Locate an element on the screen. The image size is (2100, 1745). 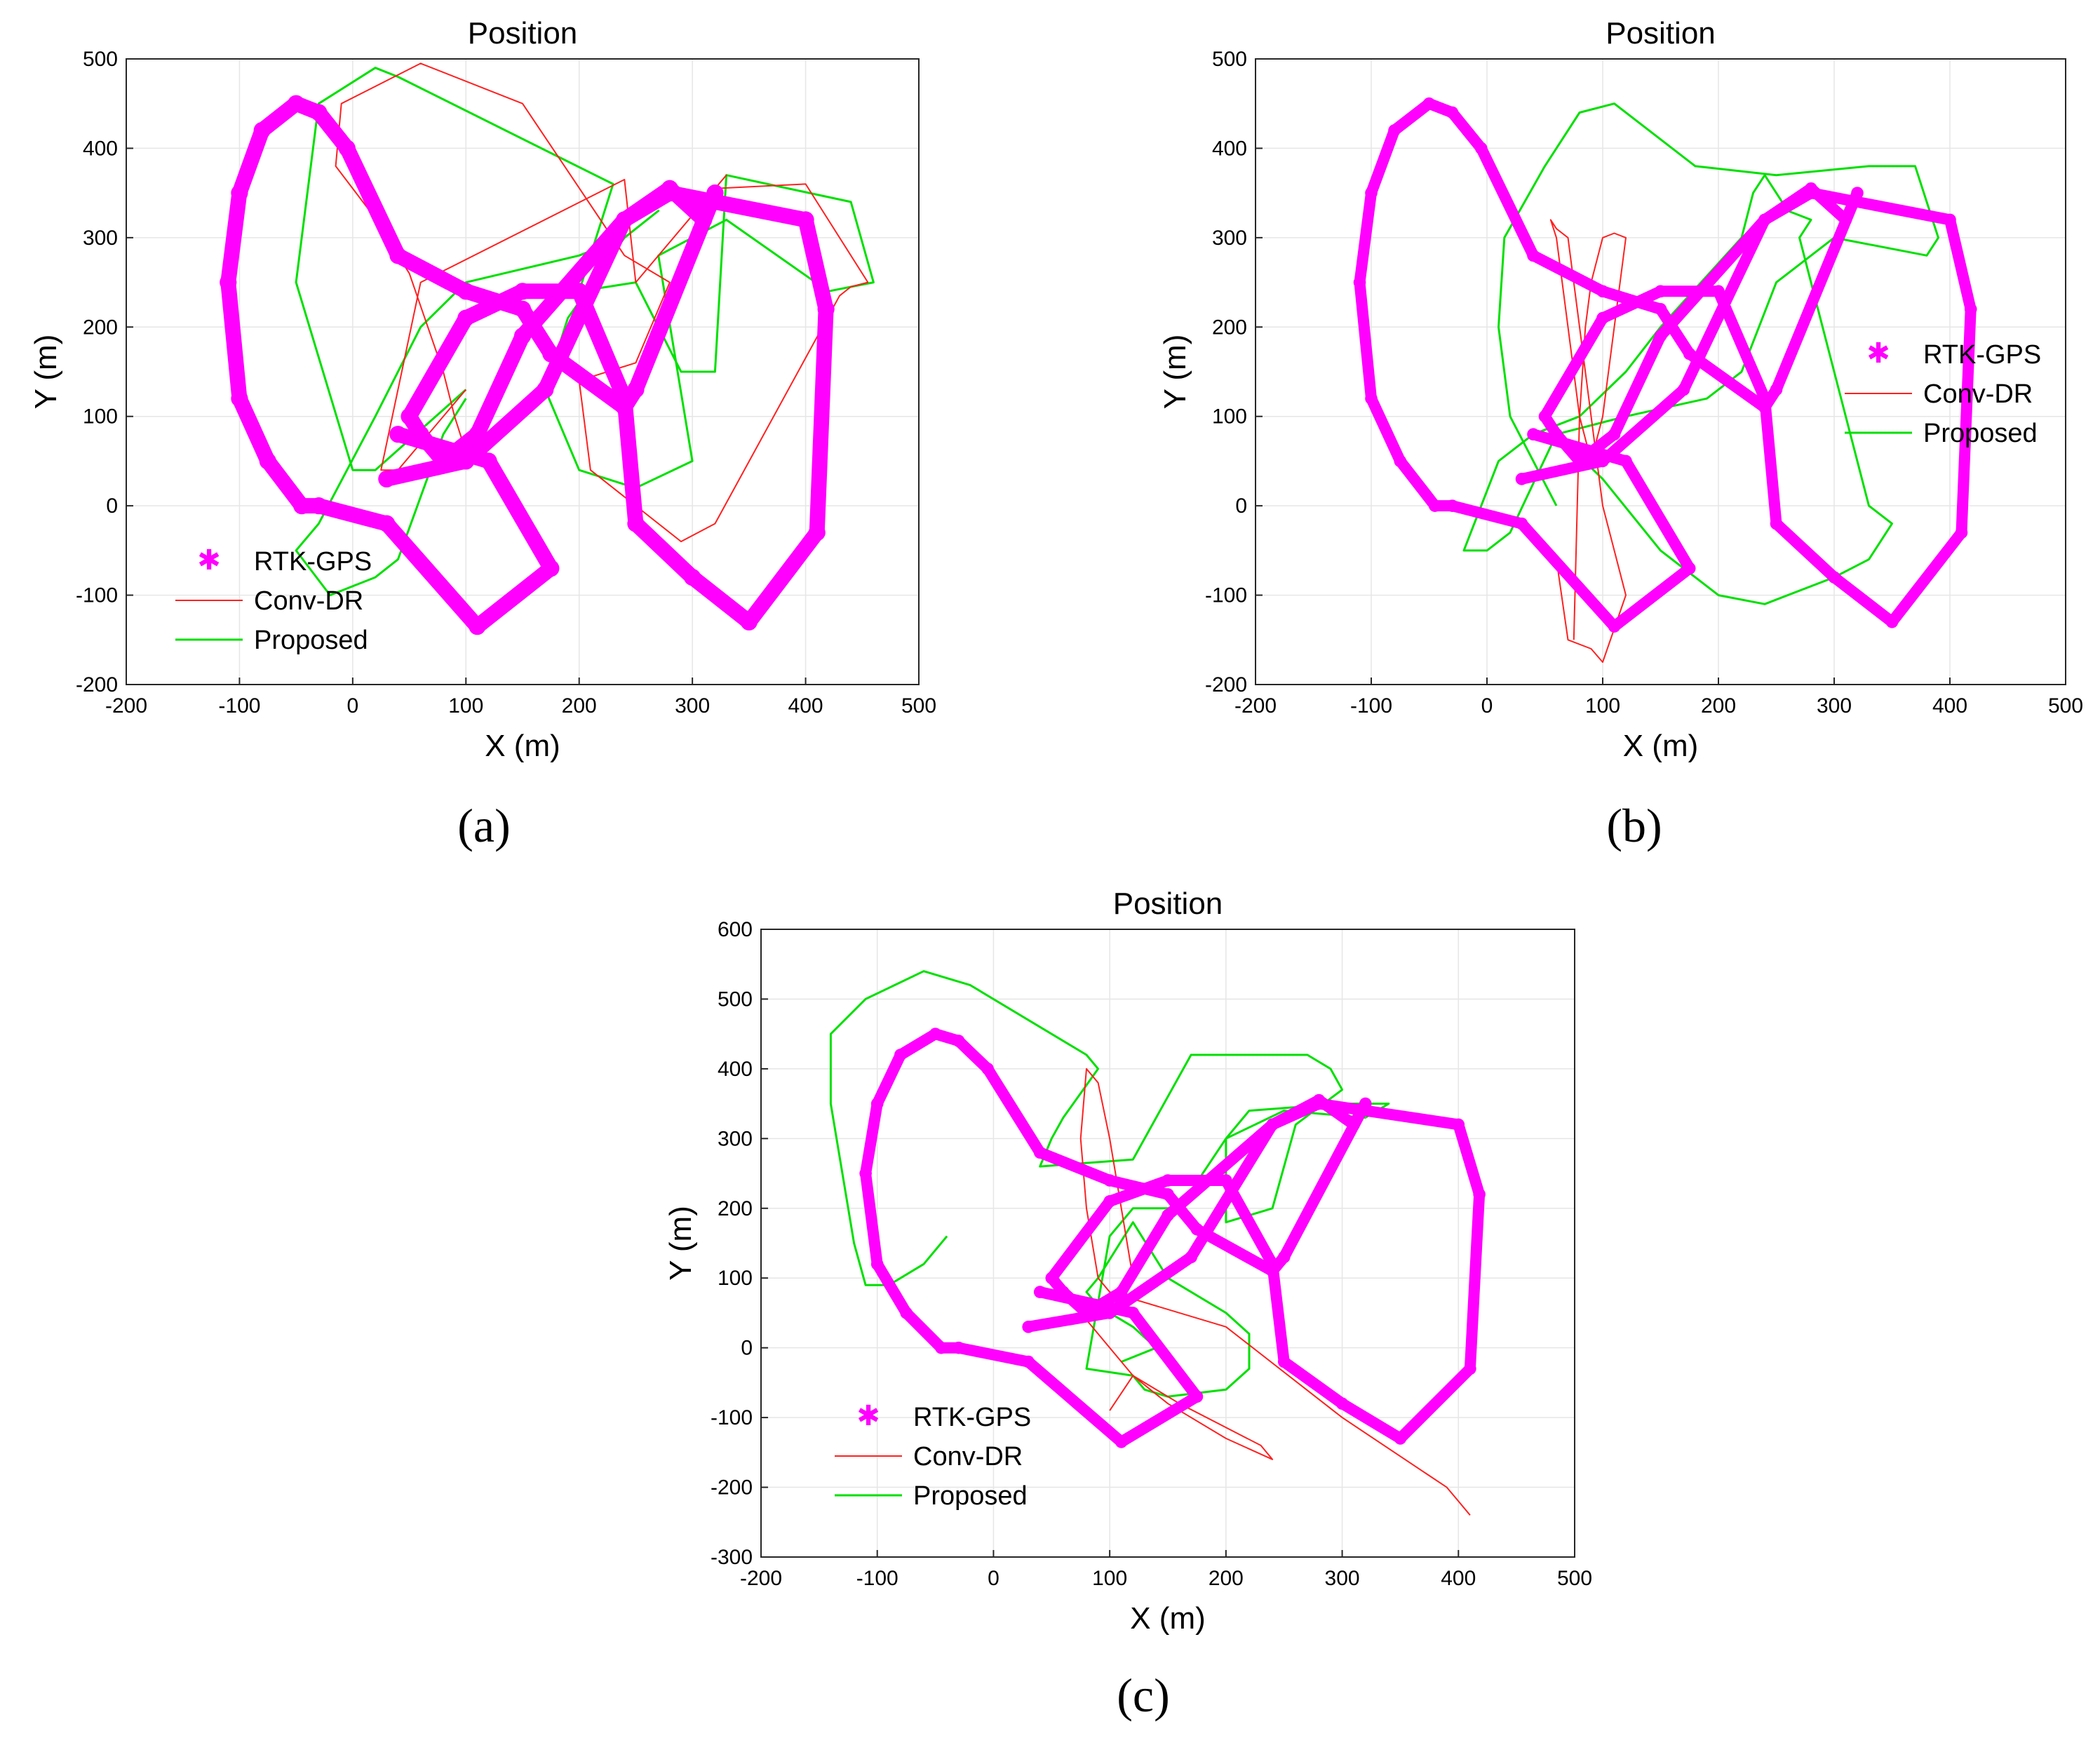
x-tick-label: 500 is located at coordinates (2065, 705).